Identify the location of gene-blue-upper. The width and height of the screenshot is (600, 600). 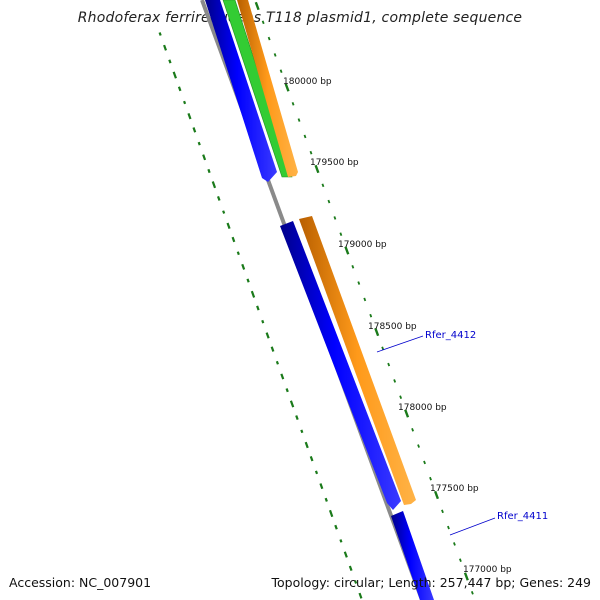
(241, 91).